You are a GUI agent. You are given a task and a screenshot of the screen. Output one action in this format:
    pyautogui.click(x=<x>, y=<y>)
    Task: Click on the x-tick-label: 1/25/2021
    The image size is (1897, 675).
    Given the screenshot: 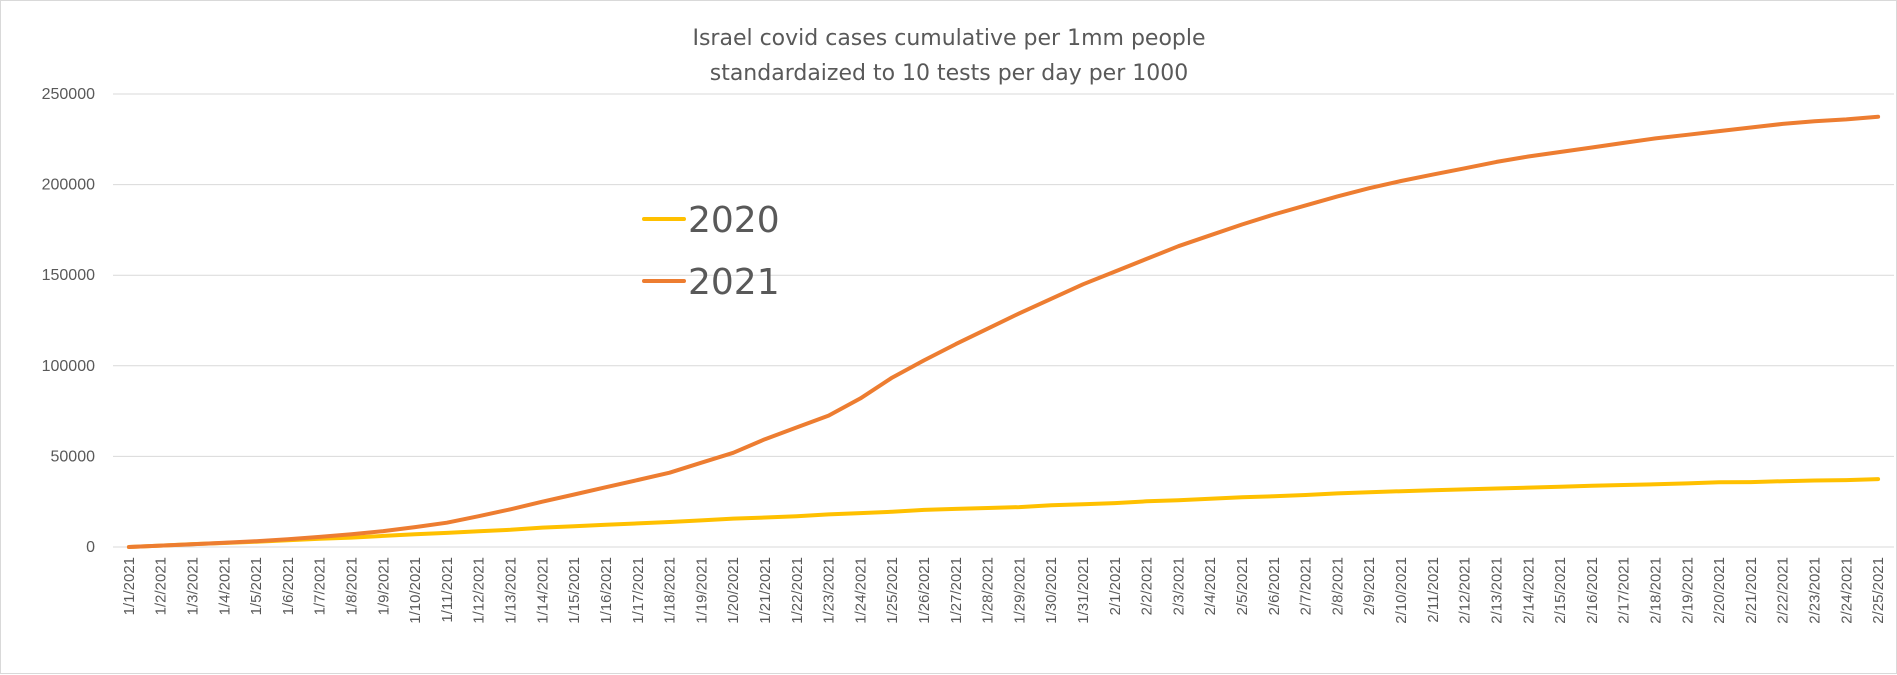 What is the action you would take?
    pyautogui.click(x=892, y=590)
    